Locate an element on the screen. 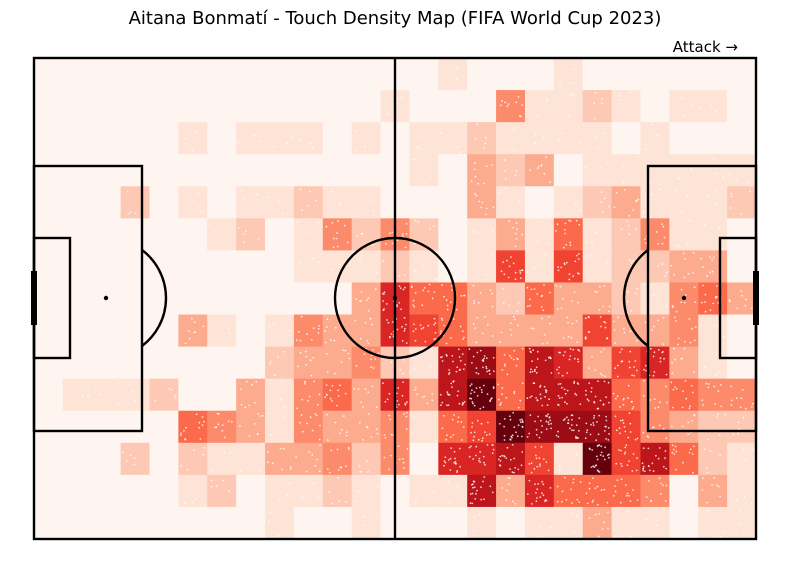  center-spot is located at coordinates (395, 298).